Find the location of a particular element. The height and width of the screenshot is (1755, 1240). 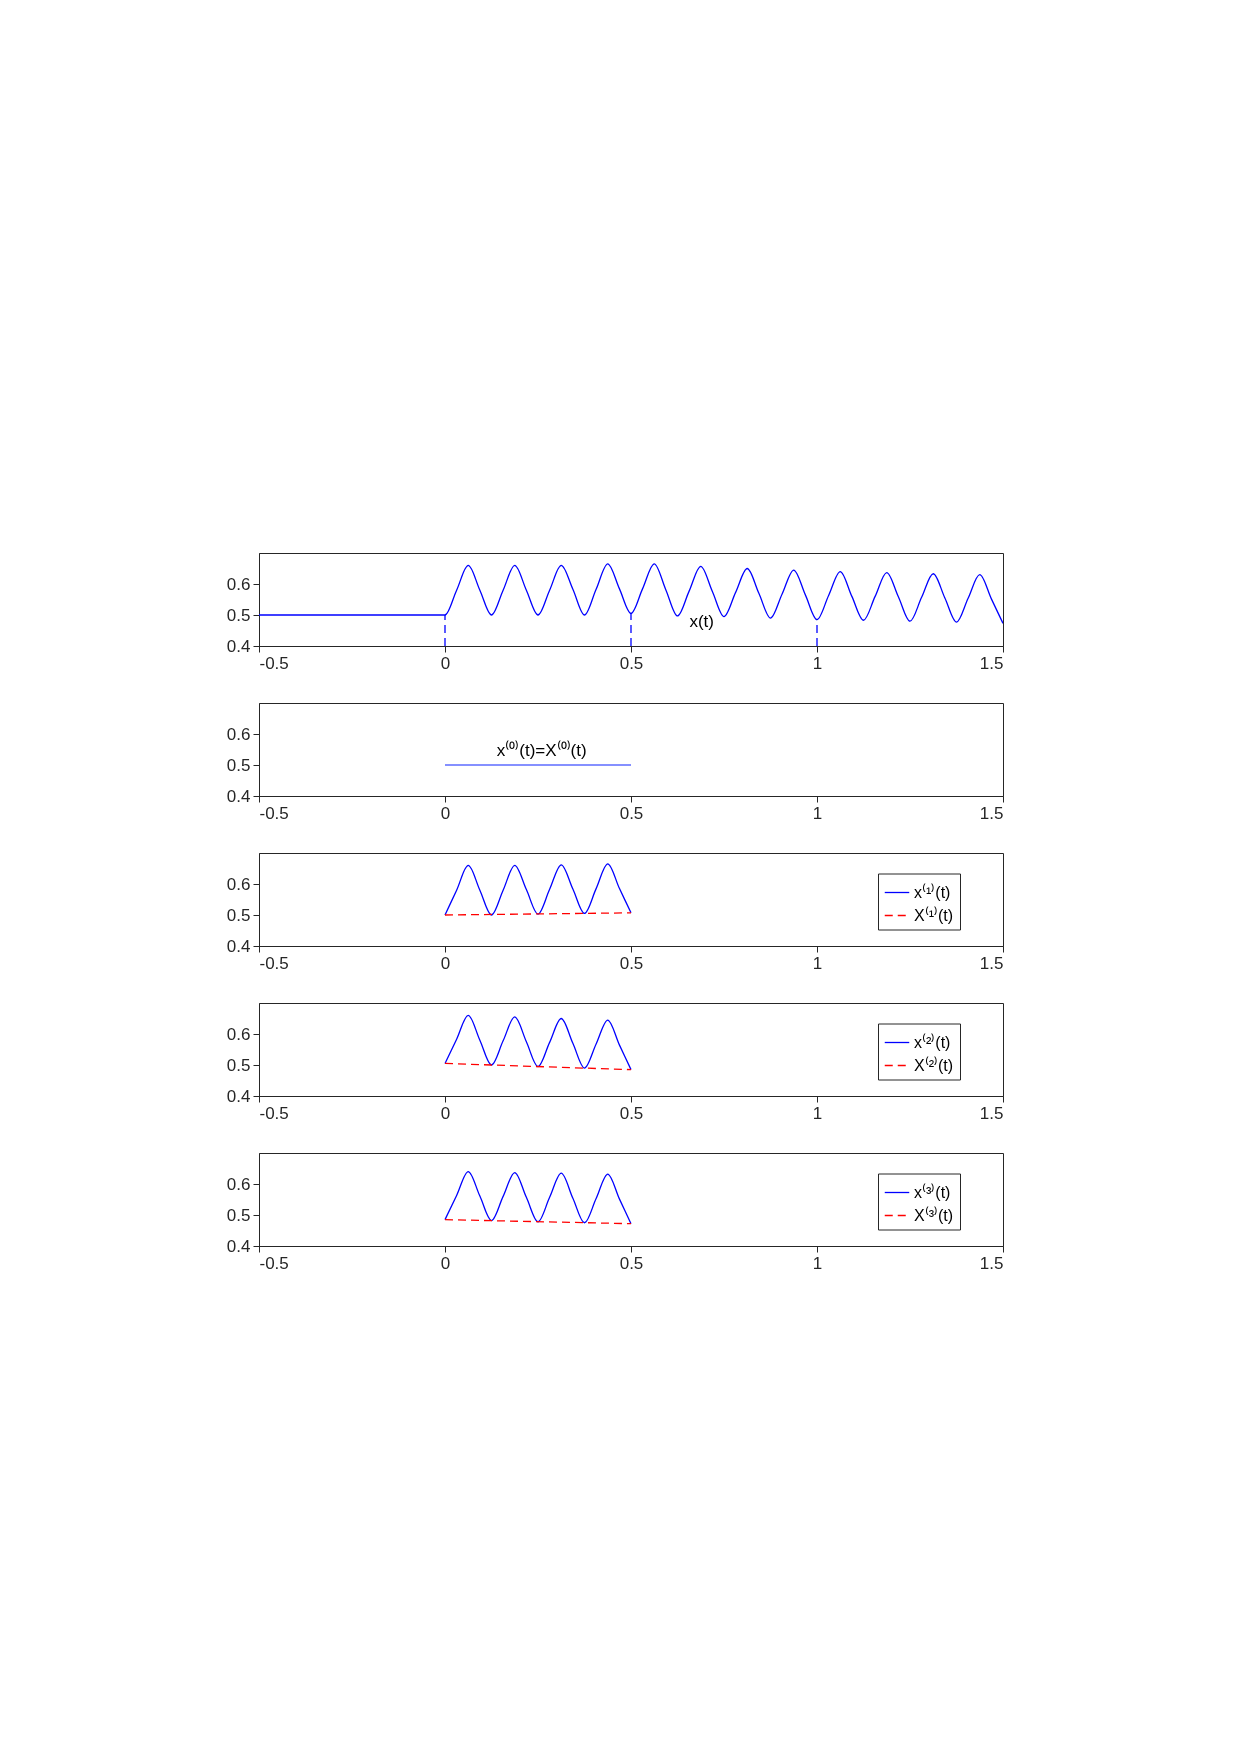

legend-label: x⁽²⁾(t) is located at coordinates (932, 1041).